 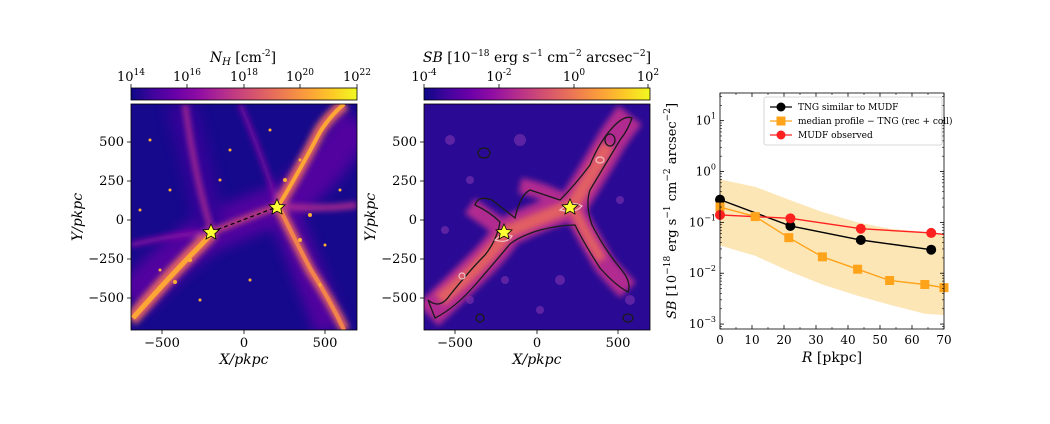 I want to click on left-colorbar-label: NH [cm-2], so click(x=242, y=58).